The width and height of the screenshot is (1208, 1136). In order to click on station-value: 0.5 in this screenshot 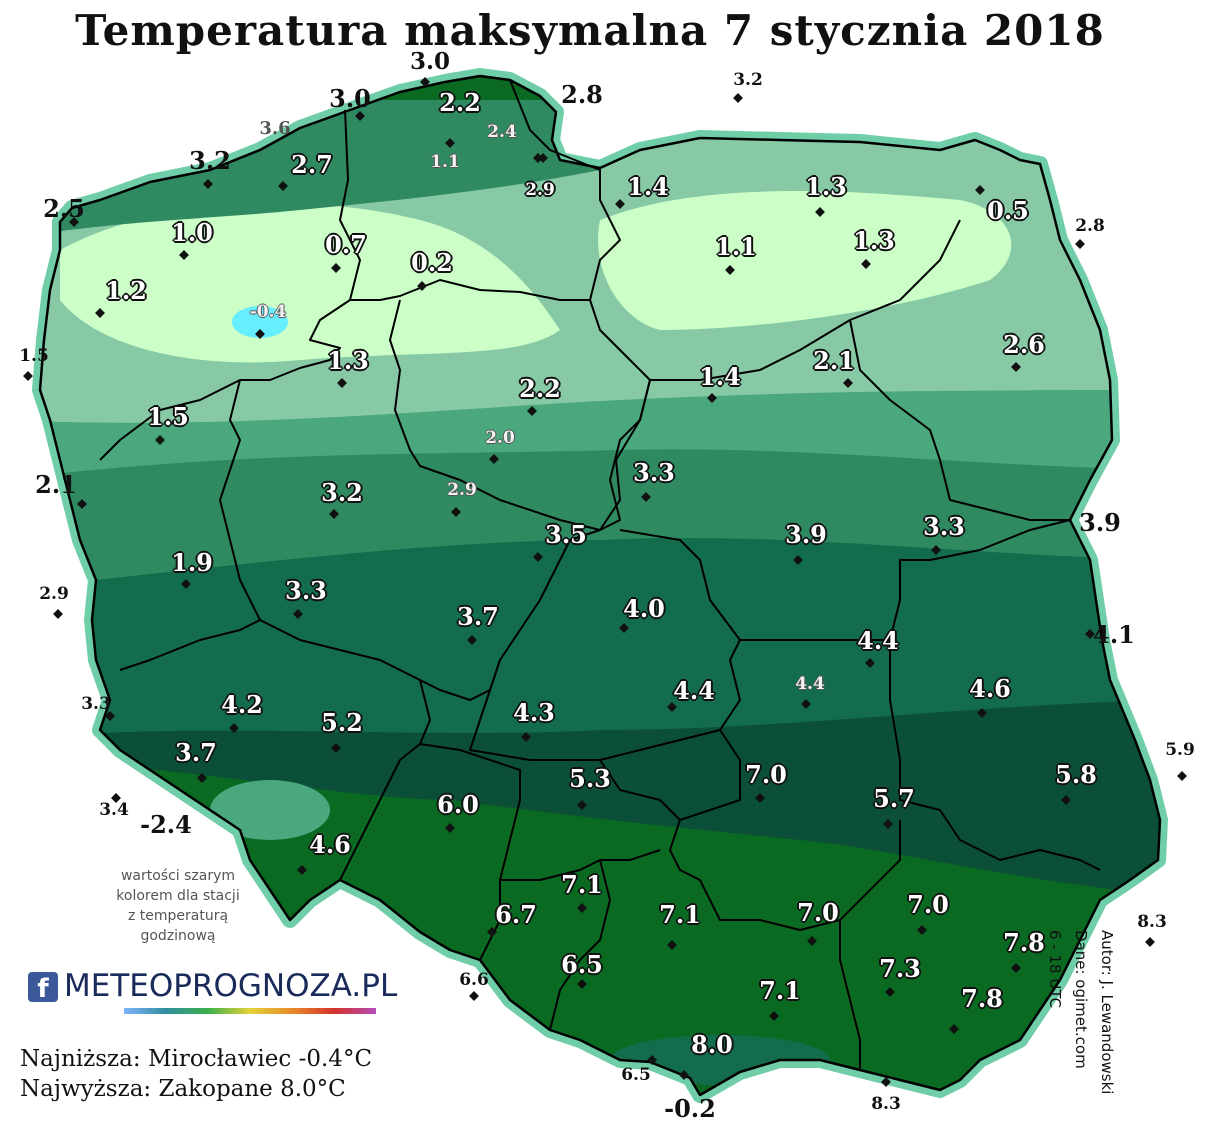, I will do `click(1008, 210)`.